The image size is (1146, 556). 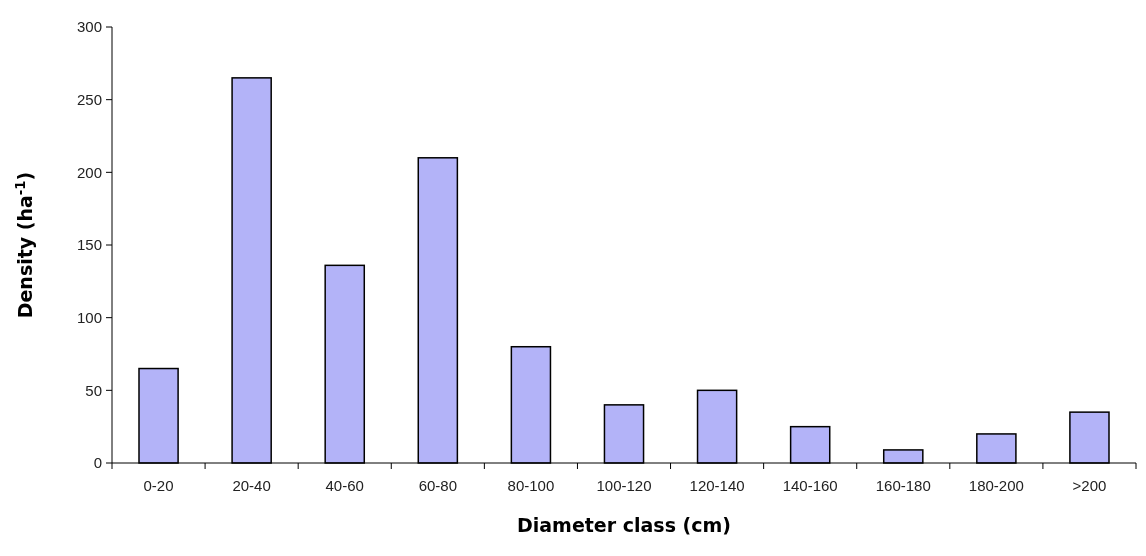 I want to click on y-tick-label: 150, so click(x=89, y=245).